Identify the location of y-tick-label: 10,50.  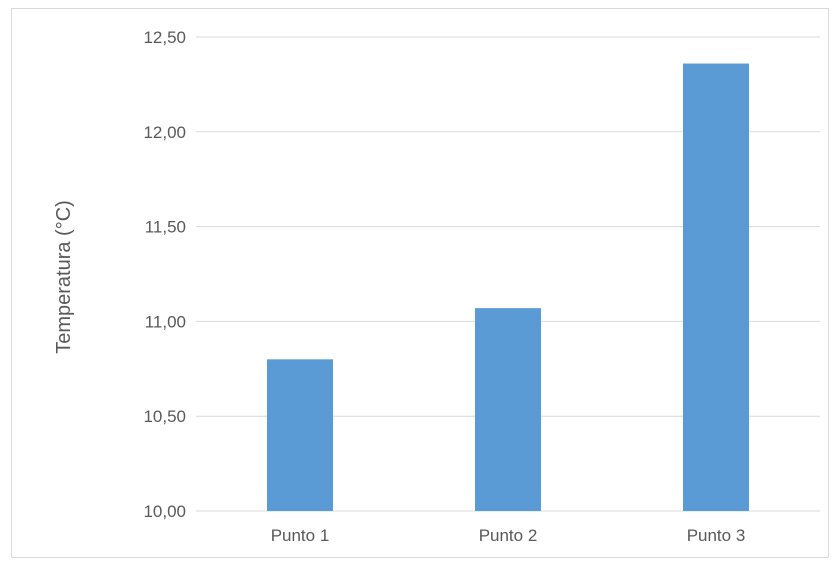
(164, 416).